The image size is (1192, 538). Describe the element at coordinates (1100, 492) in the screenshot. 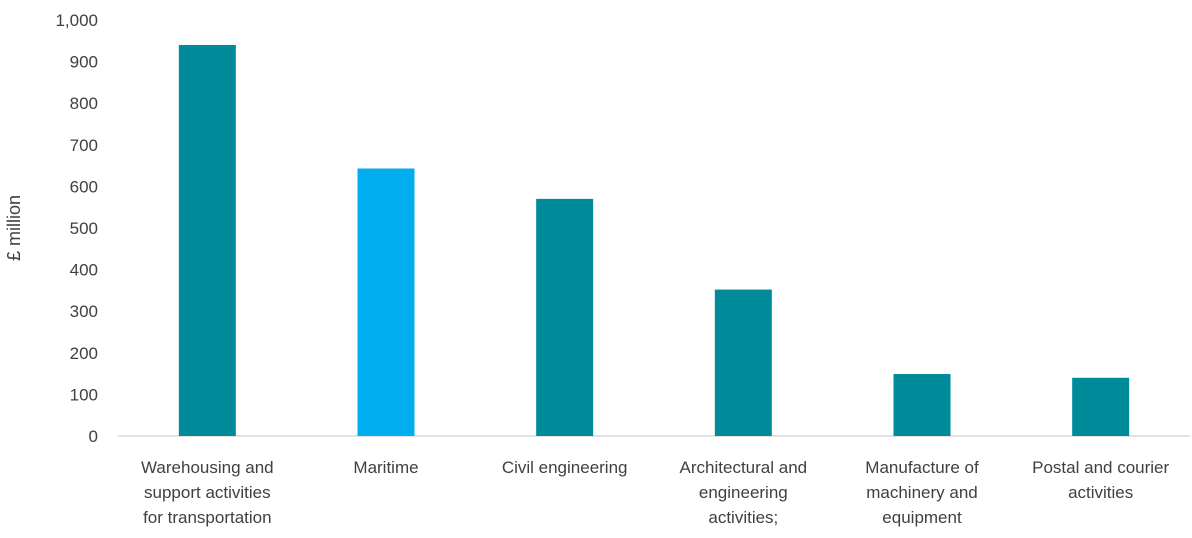

I see `x-category-label-line: activities` at that location.